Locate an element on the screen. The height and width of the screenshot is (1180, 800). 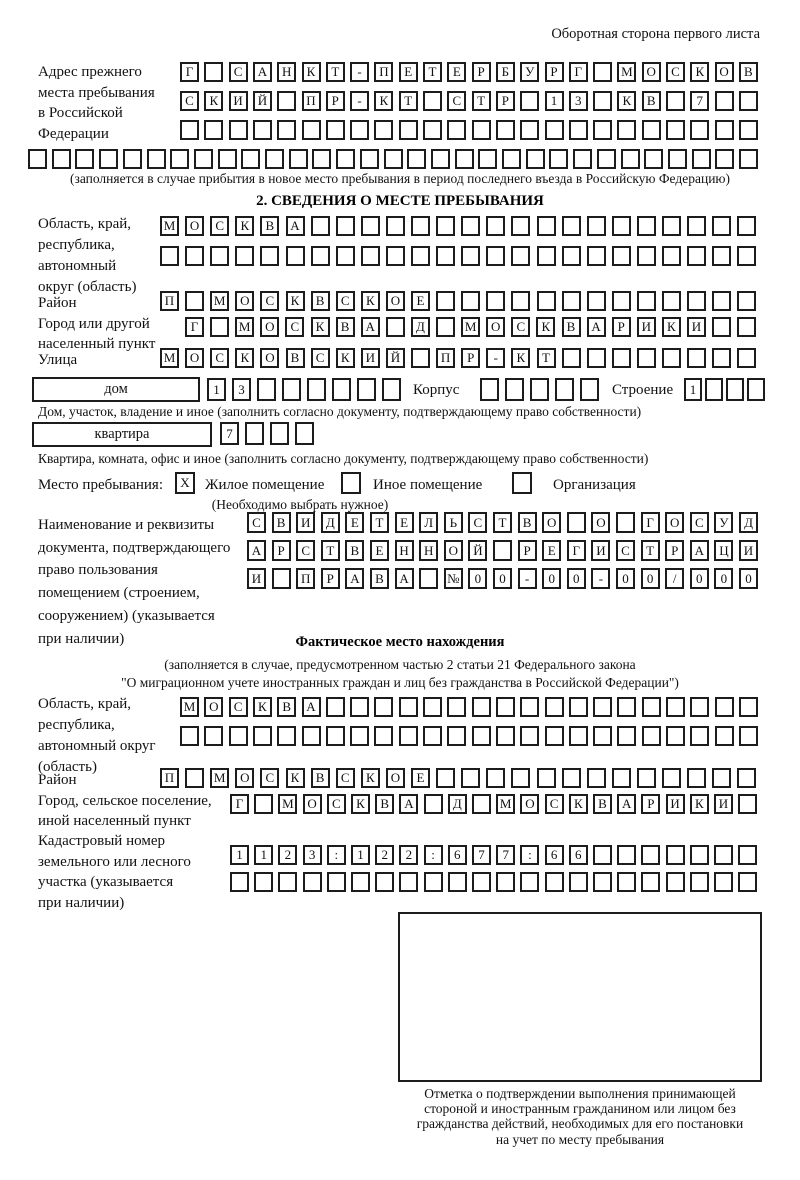
char-cell: 1 is located at coordinates (264, 855).